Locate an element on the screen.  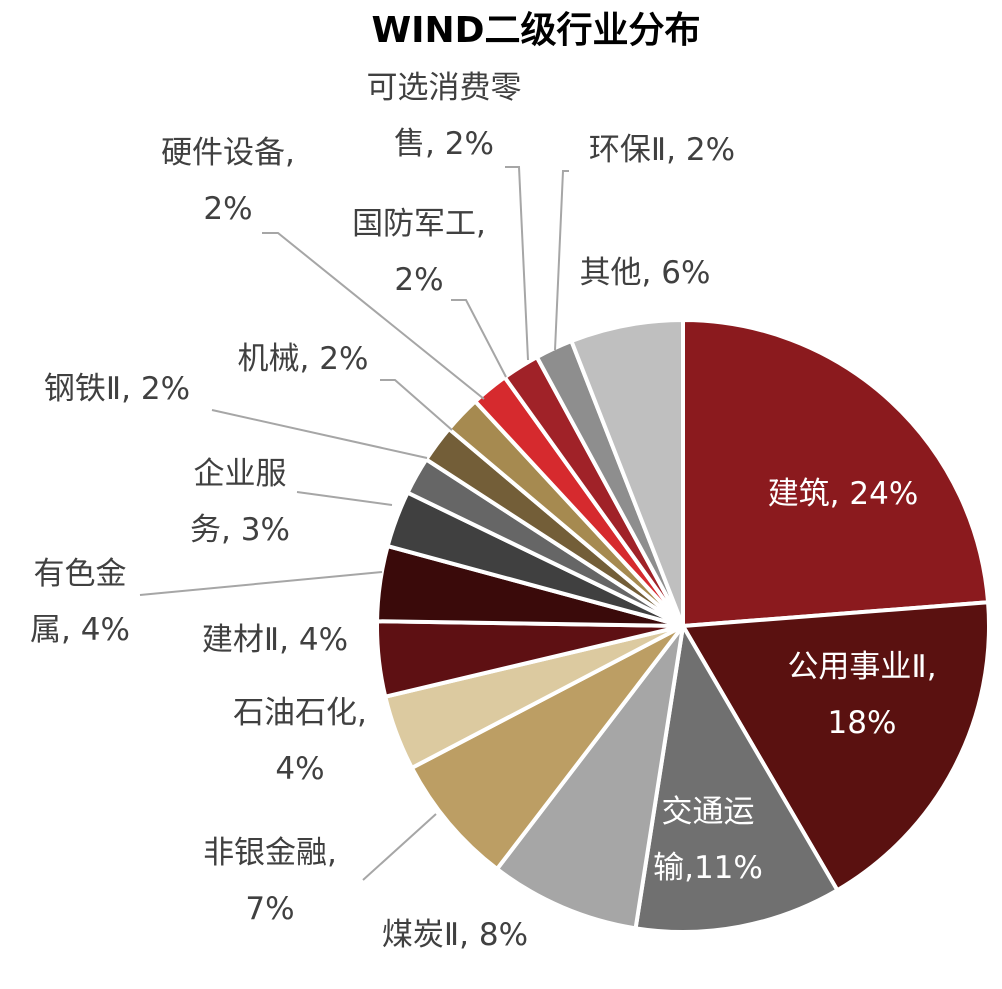
slice-label-line: 其他, 6% is located at coordinates (645, 273).